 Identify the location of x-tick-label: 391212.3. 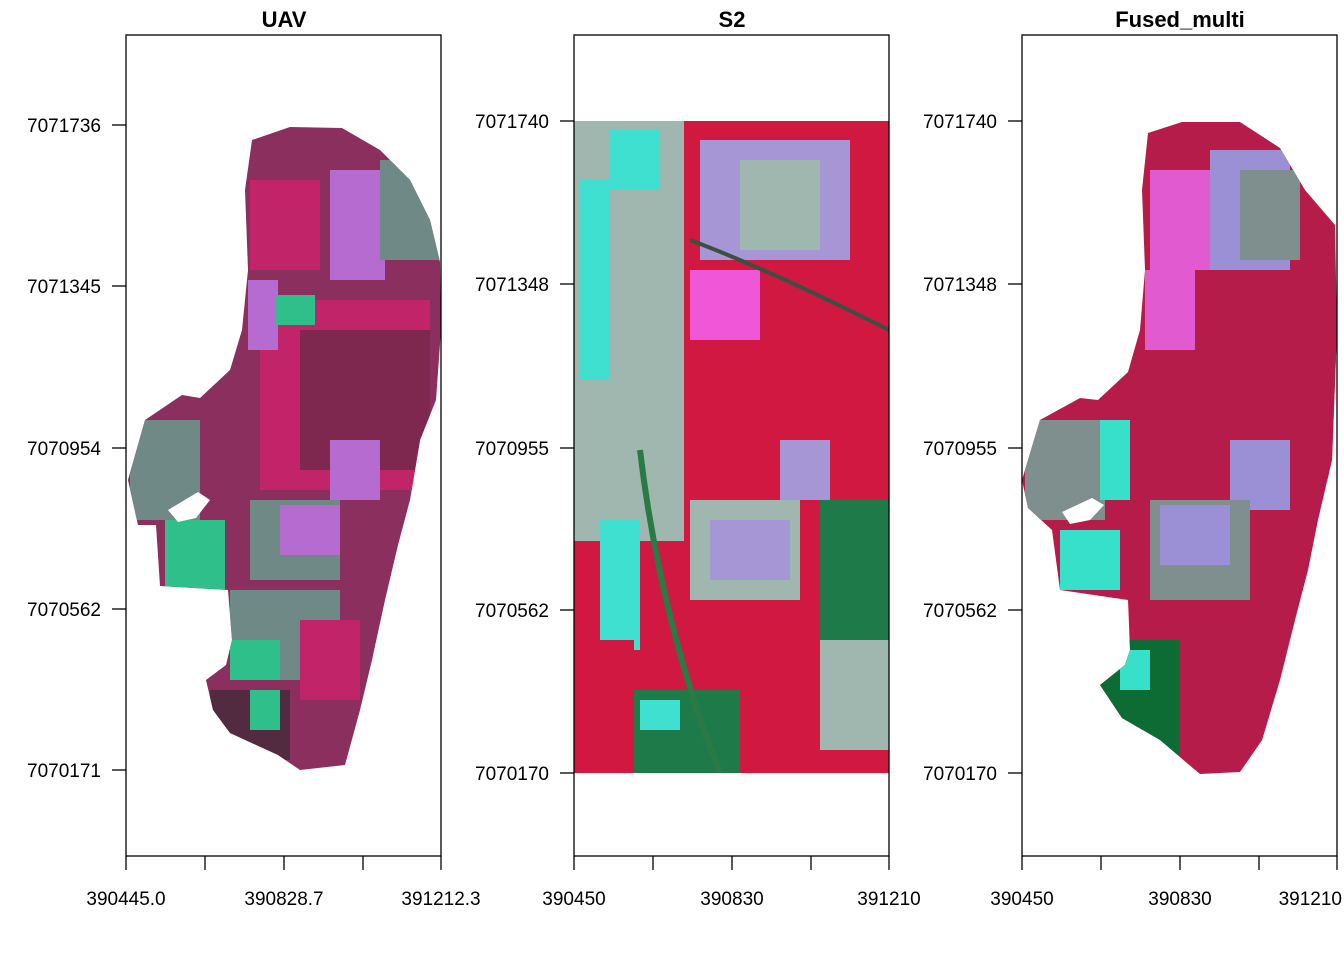
(440, 899).